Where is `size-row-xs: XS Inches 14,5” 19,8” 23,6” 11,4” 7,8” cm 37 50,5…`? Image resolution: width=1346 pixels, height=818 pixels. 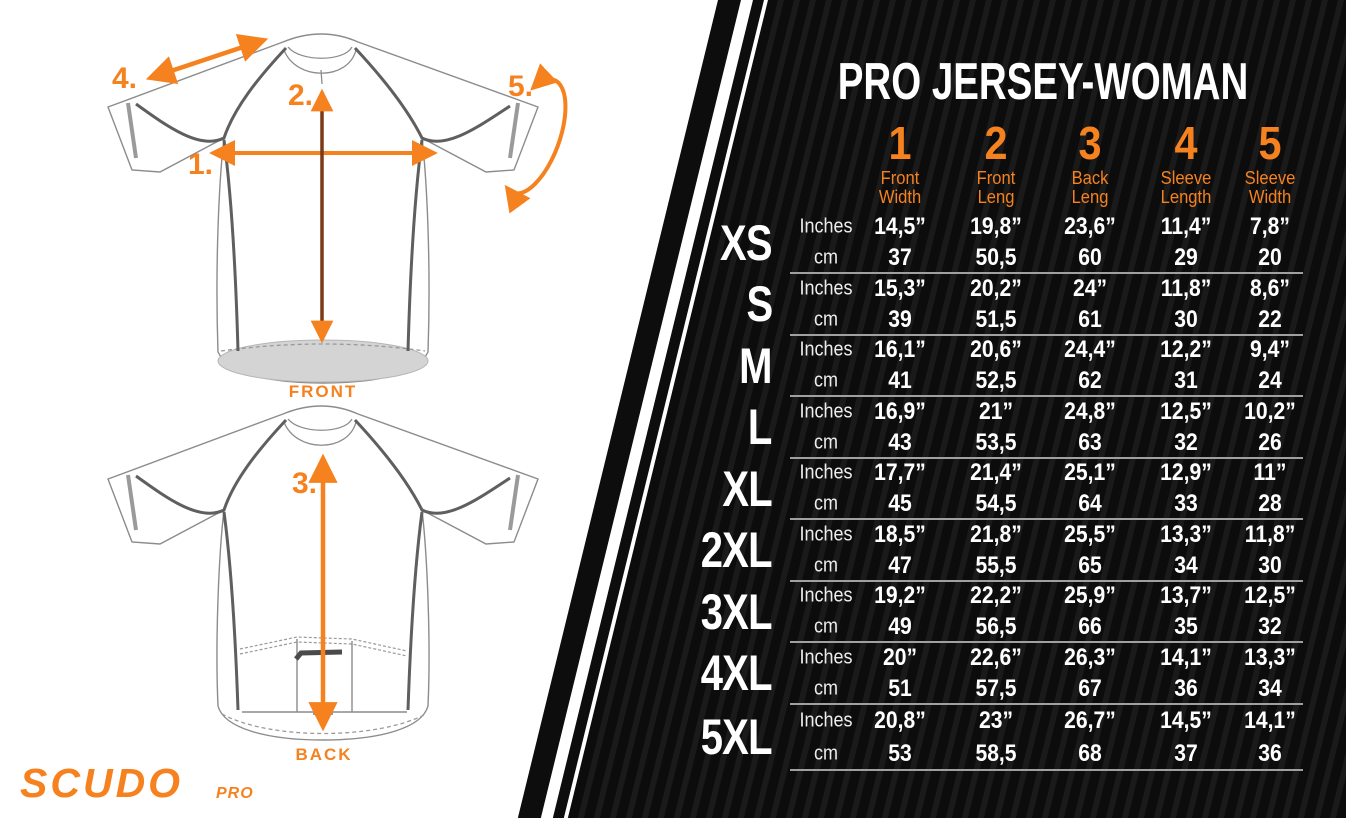 size-row-xs: XS Inches 14,5” 19,8” 23,6” 11,4” 7,8” cm 37 50,5… is located at coordinates (673, 242).